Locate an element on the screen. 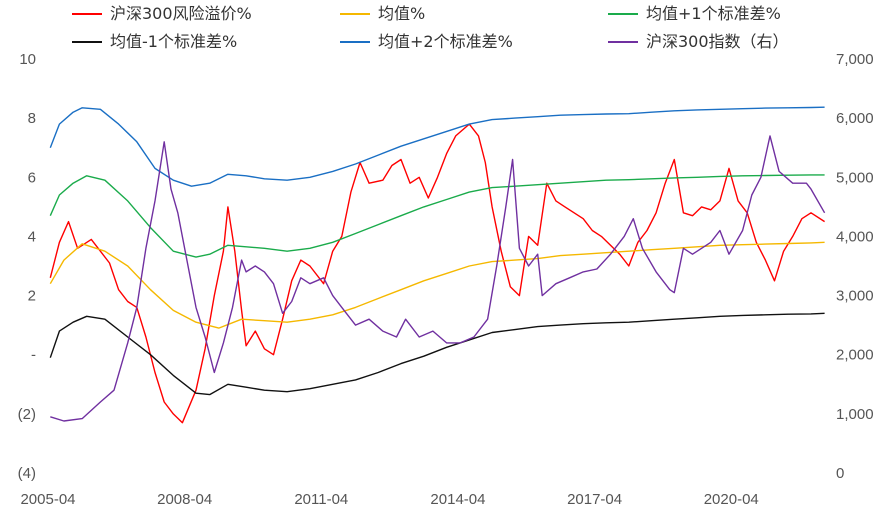 The width and height of the screenshot is (894, 518). x-tick-label: 2014-04 is located at coordinates (457, 499).